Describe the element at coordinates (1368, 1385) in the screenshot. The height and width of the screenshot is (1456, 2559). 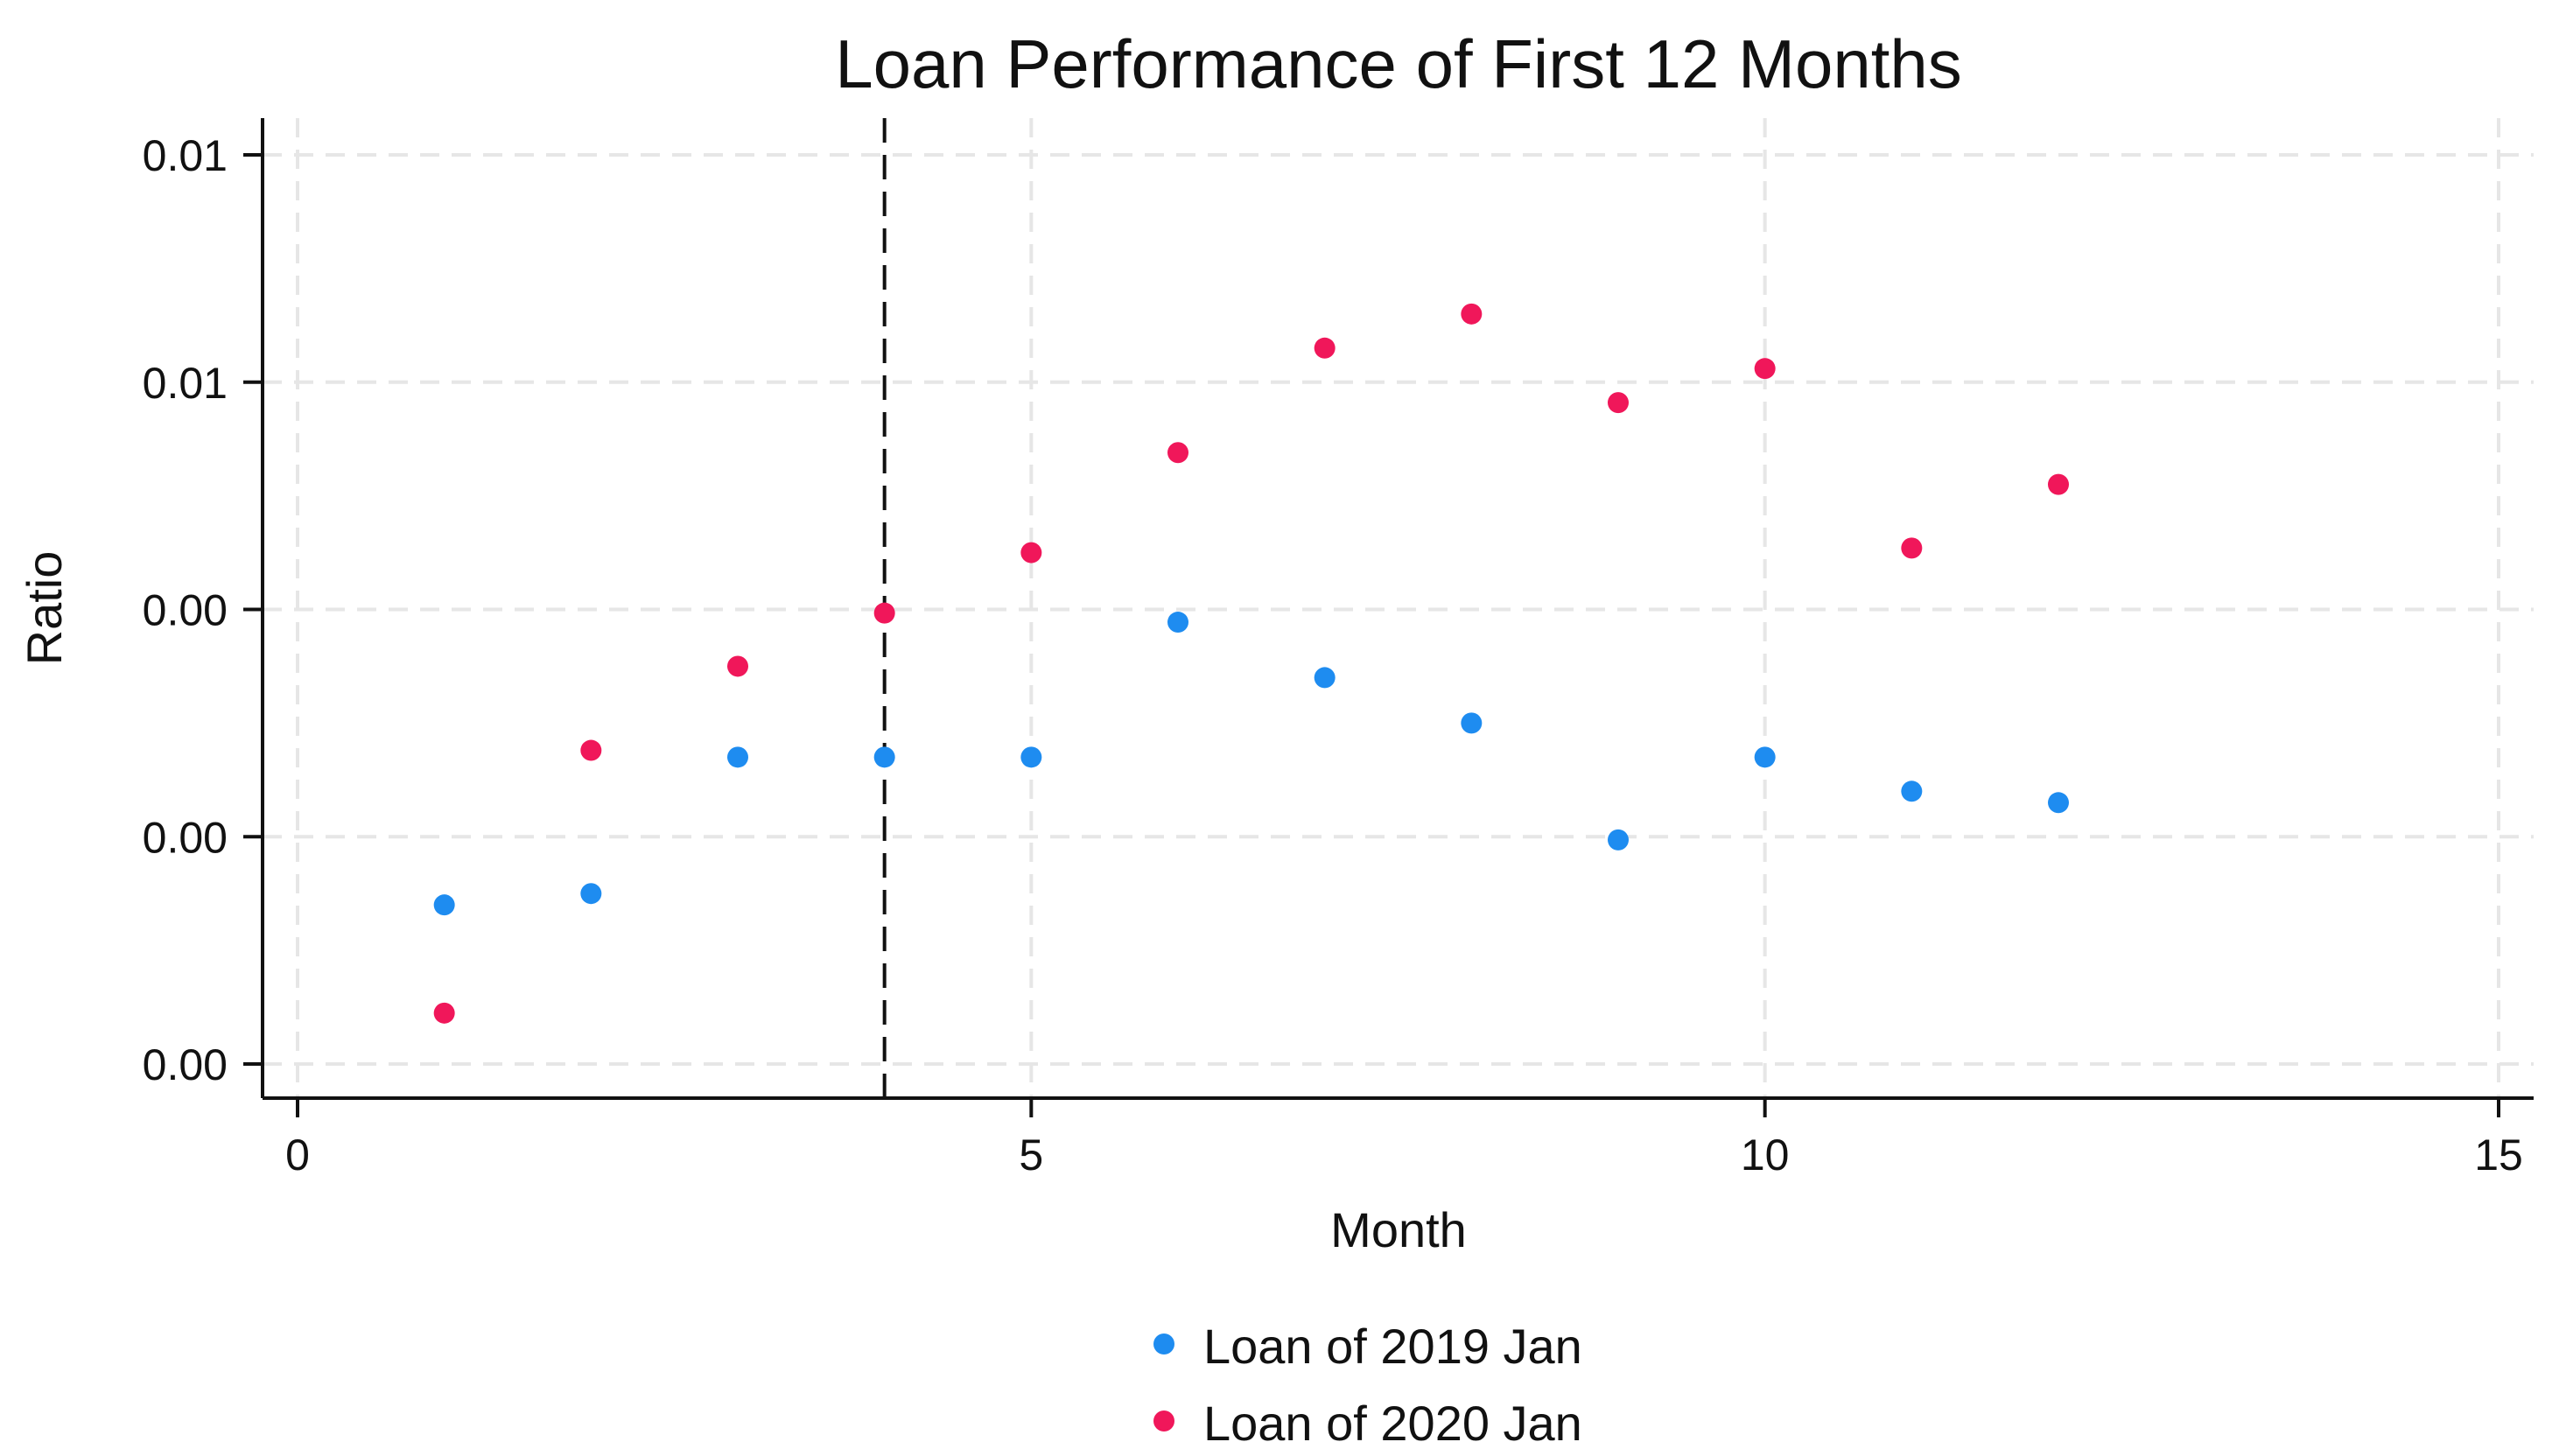
I see `legend: Loan of 2019 Jan Loan of 2020 Jan` at that location.